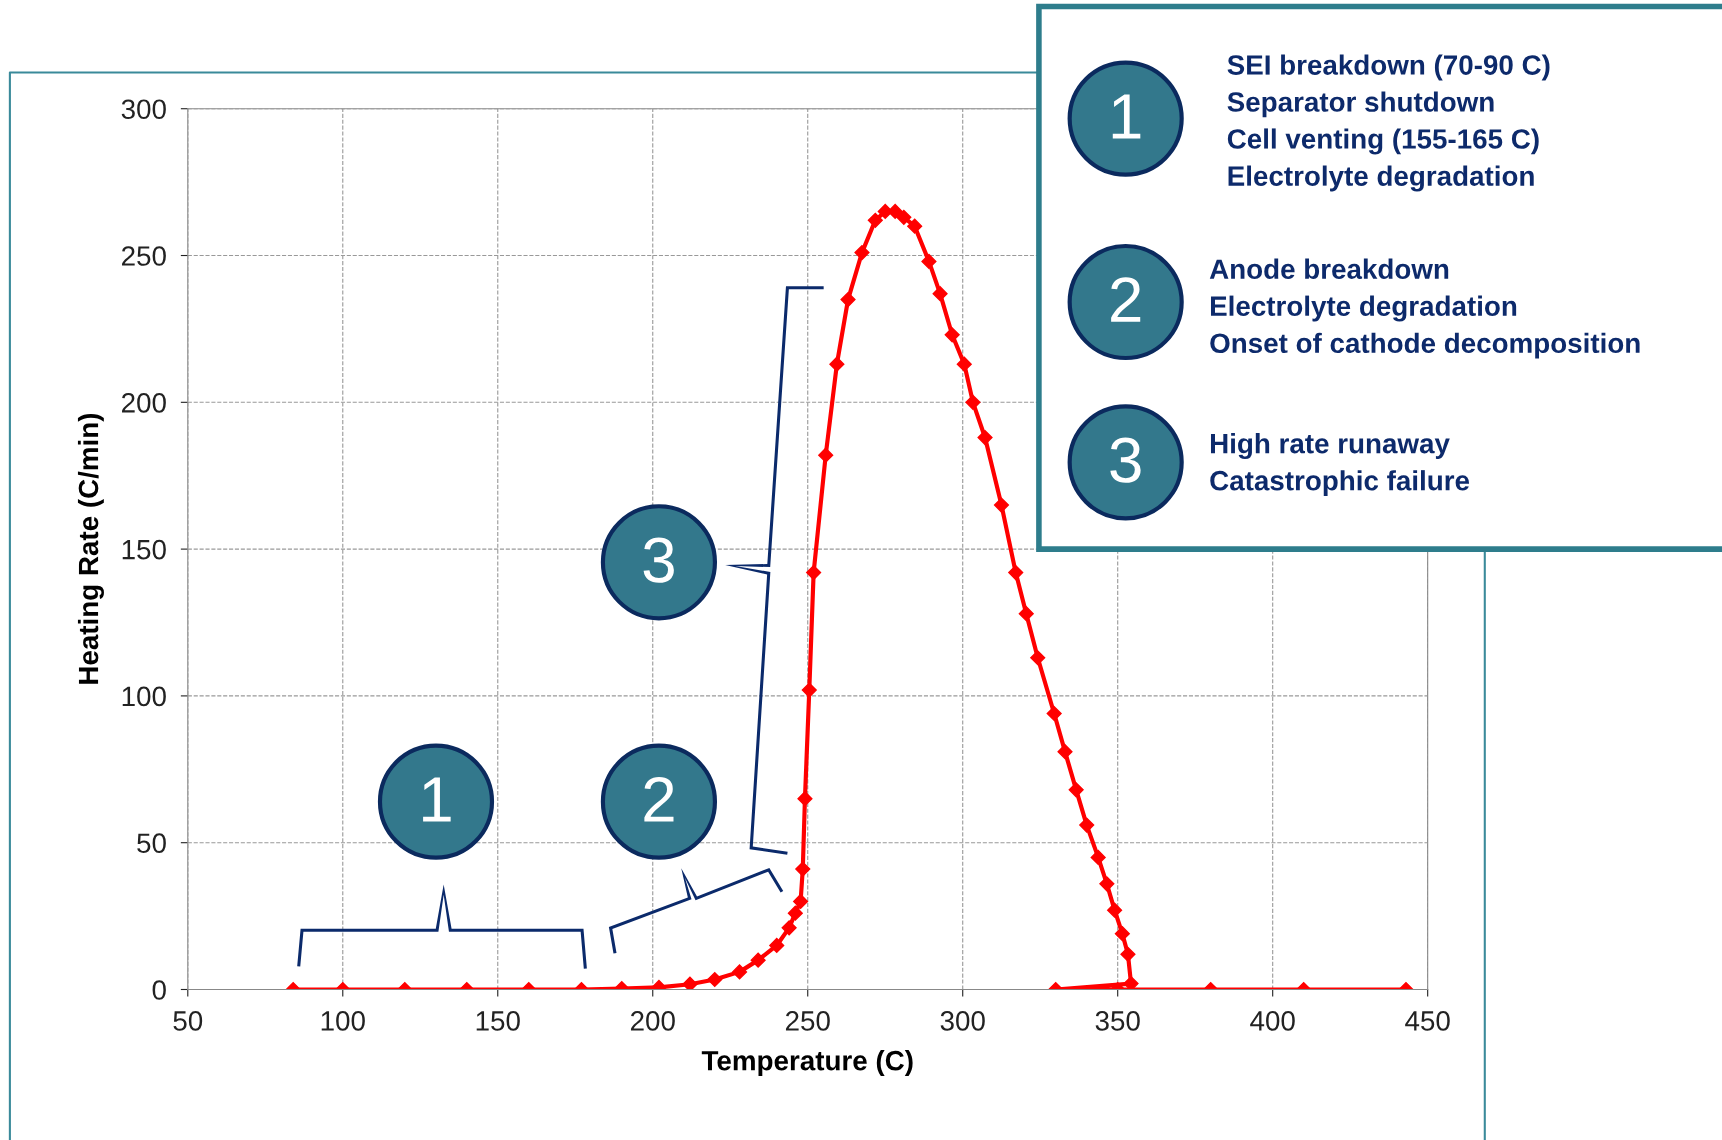 This screenshot has width=1722, height=1140. I want to click on y-tick-label: 200, so click(144, 402).